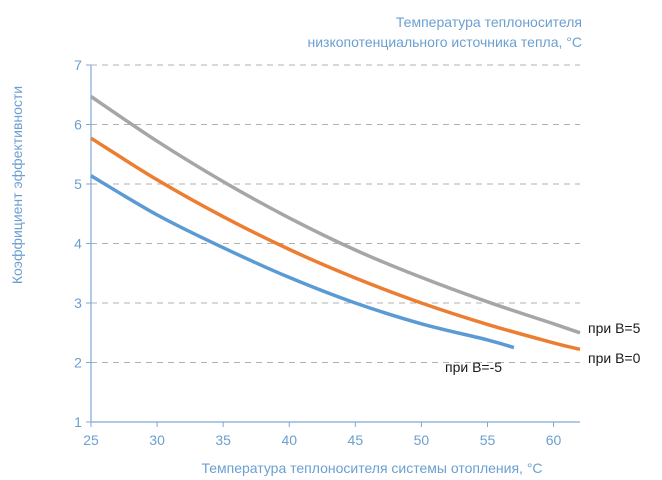 Image resolution: width=662 pixels, height=480 pixels. What do you see at coordinates (289, 440) in the screenshot?
I see `x-tick-label-40: 40` at bounding box center [289, 440].